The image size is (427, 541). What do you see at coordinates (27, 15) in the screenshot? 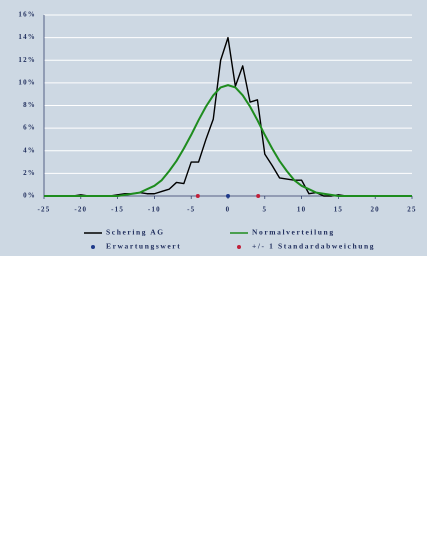
I see `y-tick-label: 16%` at bounding box center [27, 15].